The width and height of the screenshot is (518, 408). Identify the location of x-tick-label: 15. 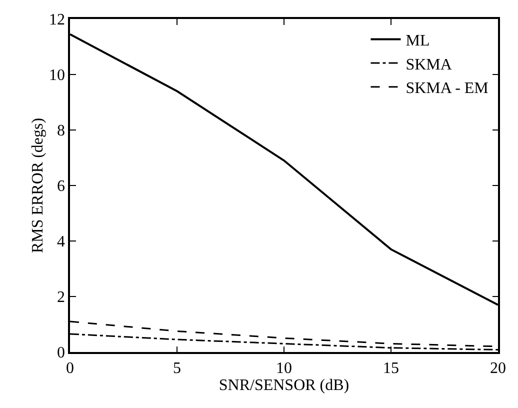
(391, 368).